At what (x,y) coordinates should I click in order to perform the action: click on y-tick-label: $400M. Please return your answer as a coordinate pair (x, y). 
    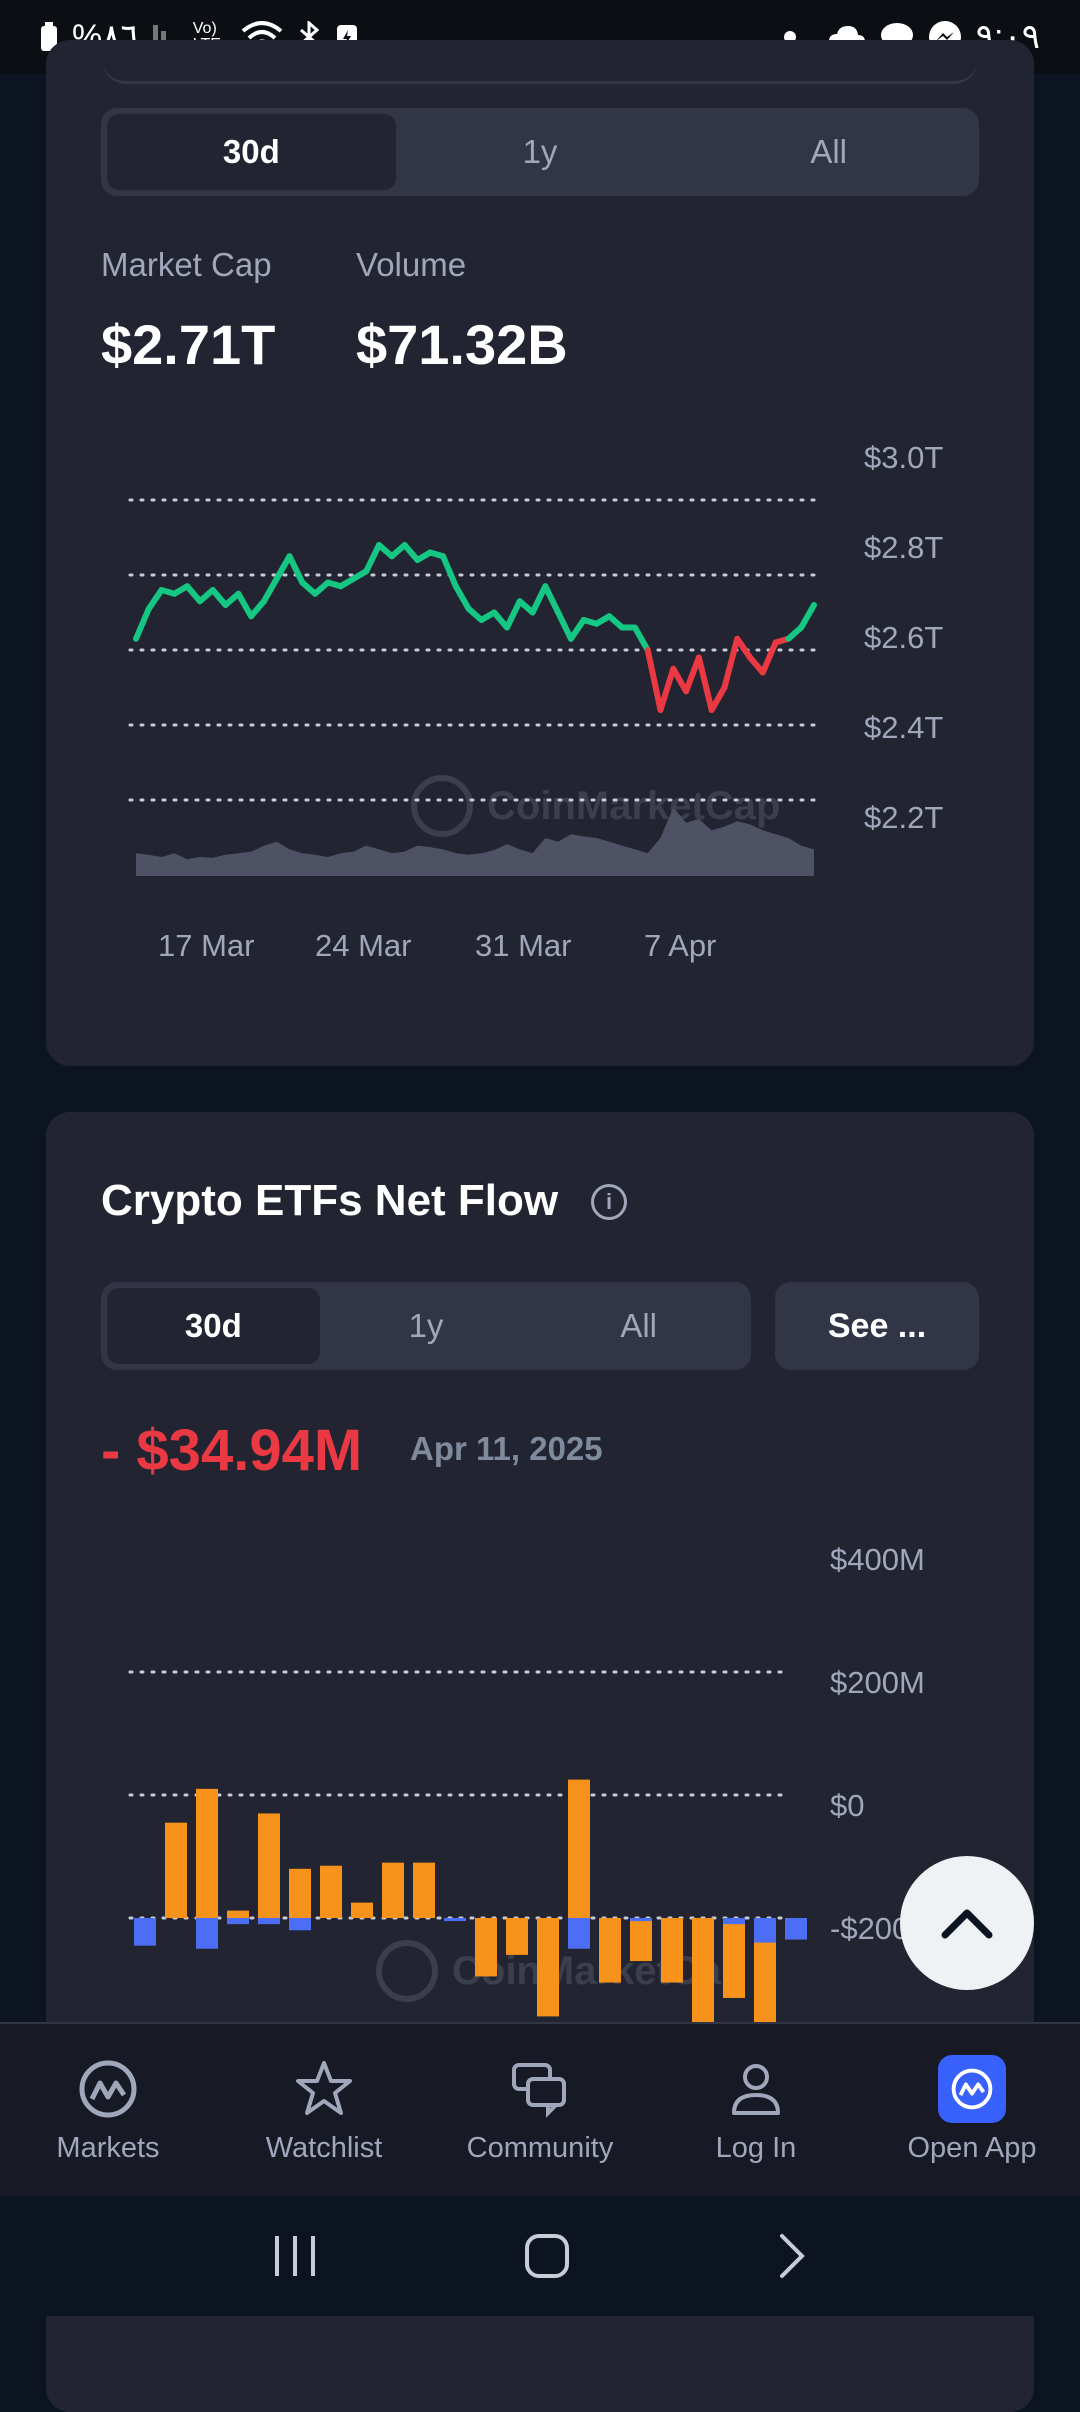
    Looking at the image, I should click on (877, 1559).